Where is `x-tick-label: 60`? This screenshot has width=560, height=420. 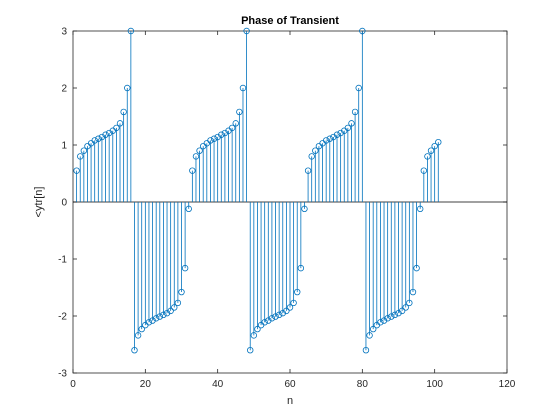 x-tick-label: 60 is located at coordinates (290, 384).